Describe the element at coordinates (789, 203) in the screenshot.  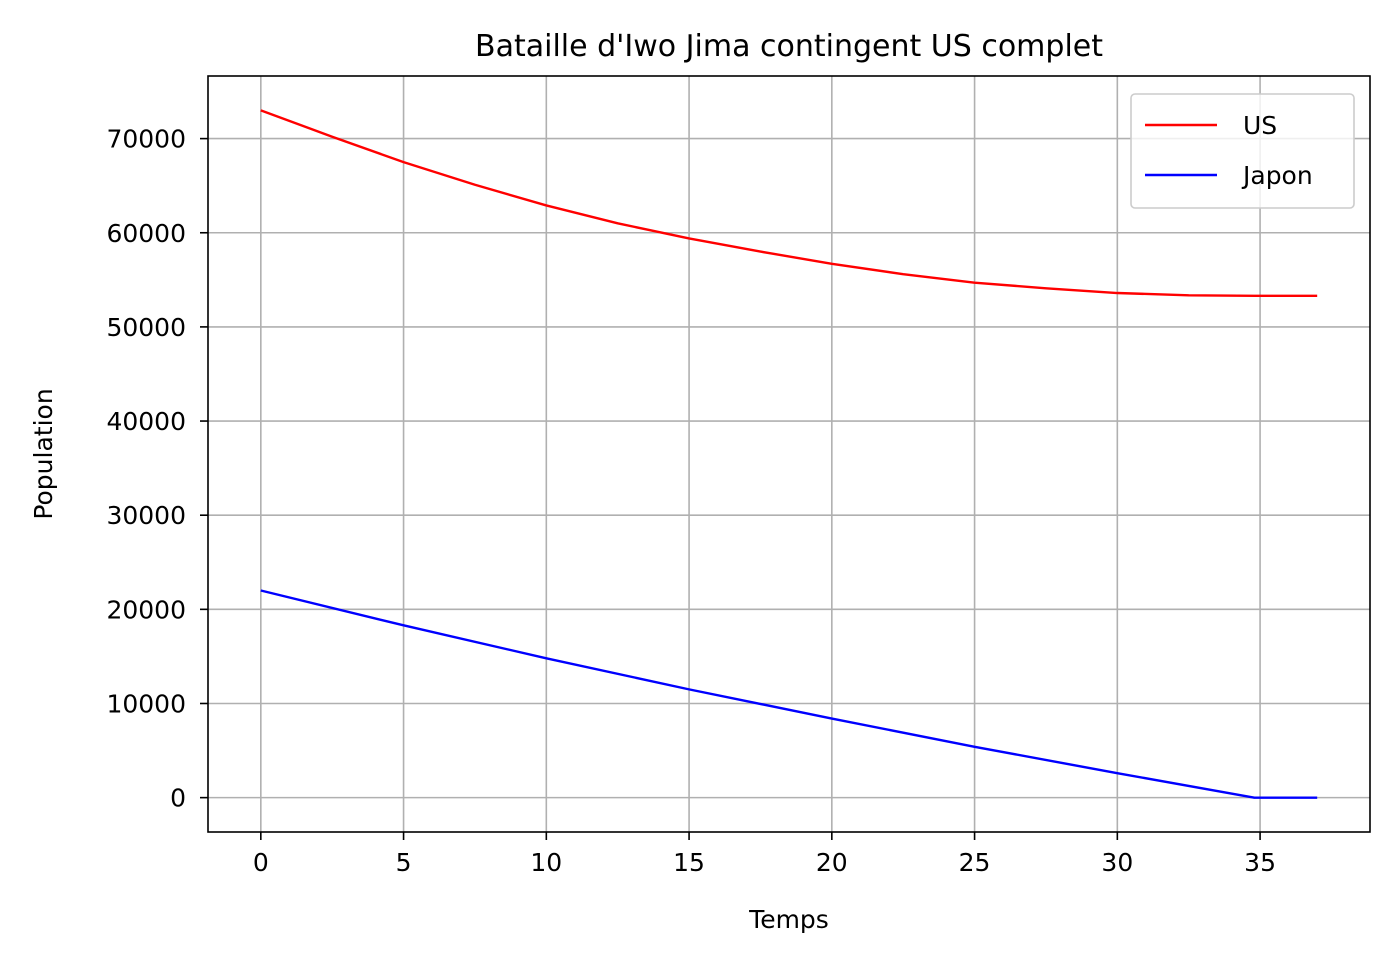
I see `series-line-us` at that location.